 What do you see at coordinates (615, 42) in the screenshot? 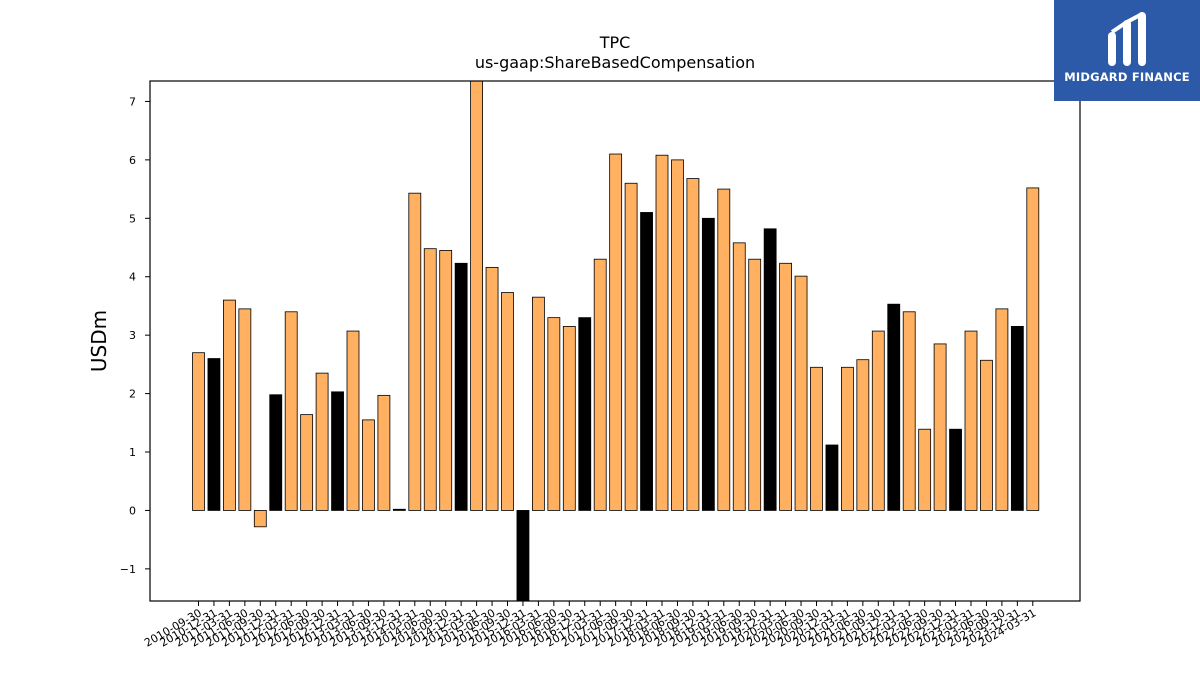
I see `chart-title: TPC` at bounding box center [615, 42].